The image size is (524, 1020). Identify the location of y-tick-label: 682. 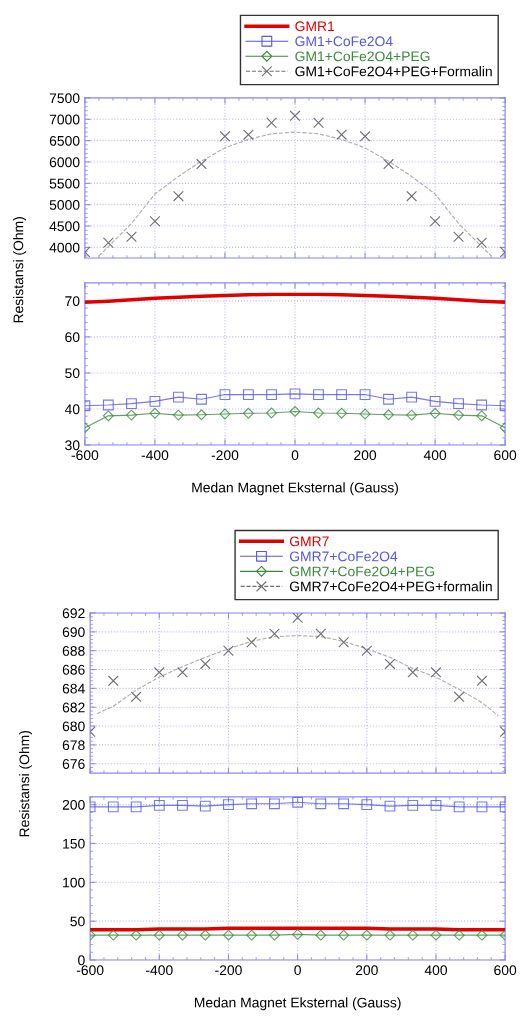
(73, 707).